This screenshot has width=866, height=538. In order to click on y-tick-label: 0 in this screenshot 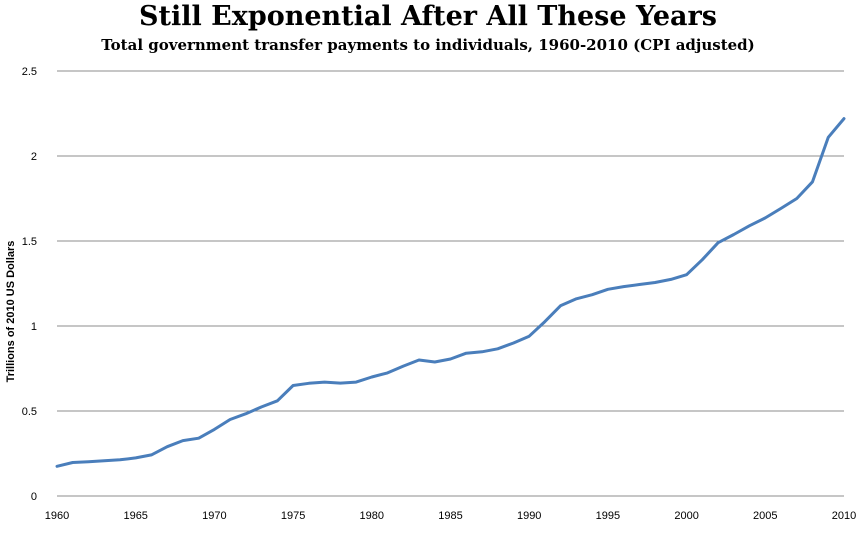, I will do `click(34, 497)`.